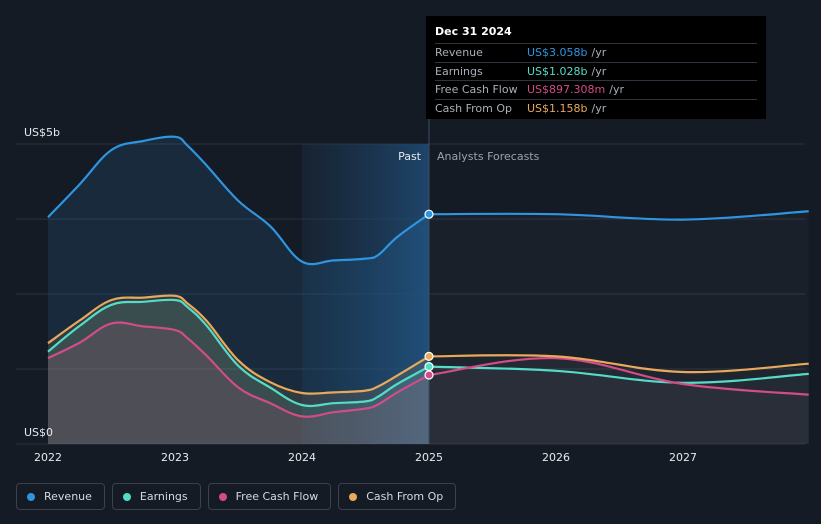 The width and height of the screenshot is (821, 524). Describe the element at coordinates (277, 496) in the screenshot. I see `legend-label: Free Cash Flow` at that location.